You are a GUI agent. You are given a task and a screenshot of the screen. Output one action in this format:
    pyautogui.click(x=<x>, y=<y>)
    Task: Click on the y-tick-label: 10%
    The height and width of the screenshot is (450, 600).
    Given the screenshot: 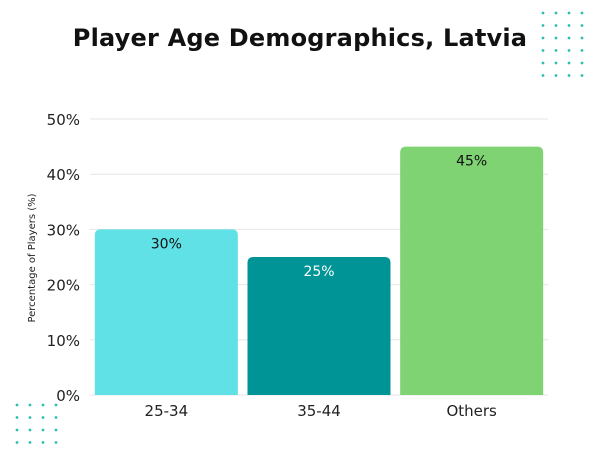 What is the action you would take?
    pyautogui.click(x=63, y=341)
    